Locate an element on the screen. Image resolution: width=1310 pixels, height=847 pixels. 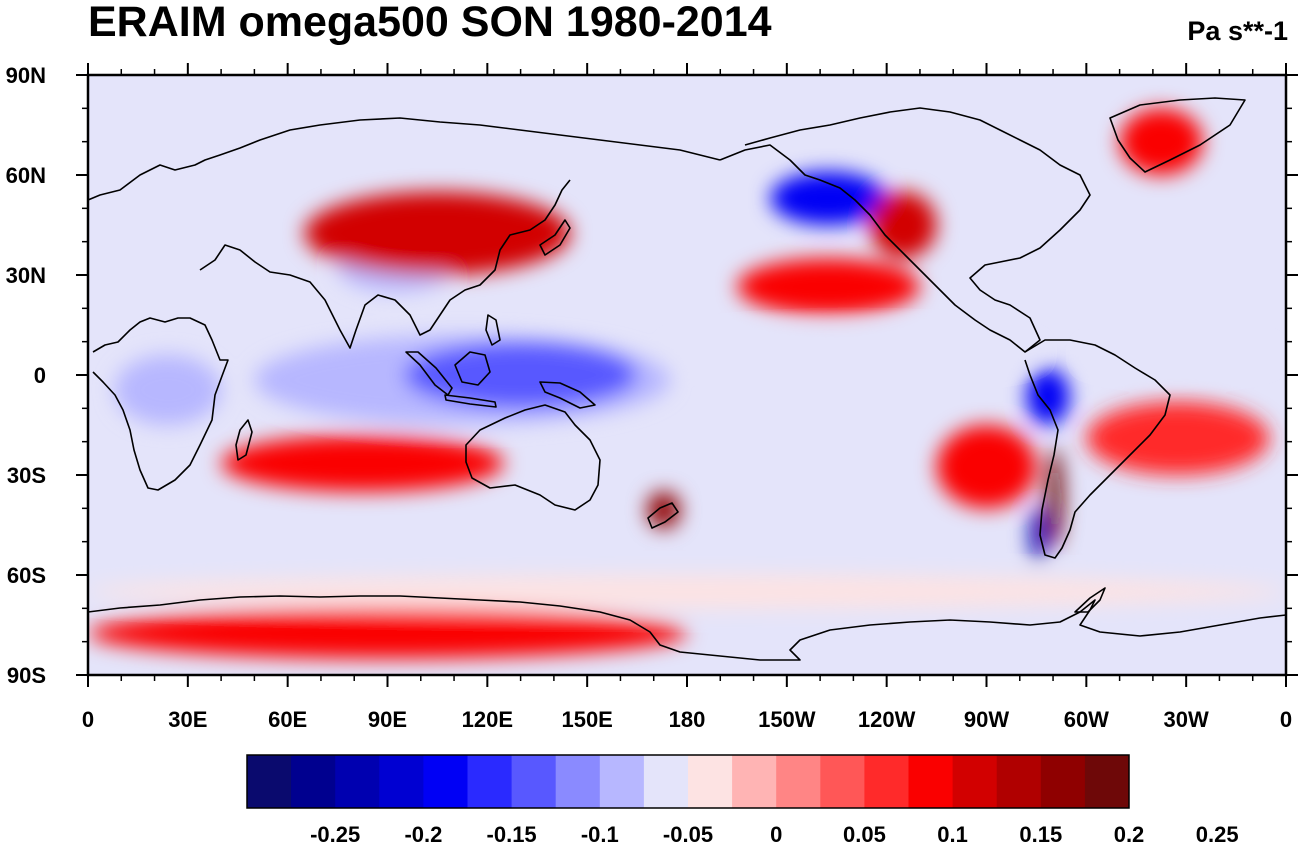
field-region-ITCZ-atlantic is located at coordinates (1178, 355).